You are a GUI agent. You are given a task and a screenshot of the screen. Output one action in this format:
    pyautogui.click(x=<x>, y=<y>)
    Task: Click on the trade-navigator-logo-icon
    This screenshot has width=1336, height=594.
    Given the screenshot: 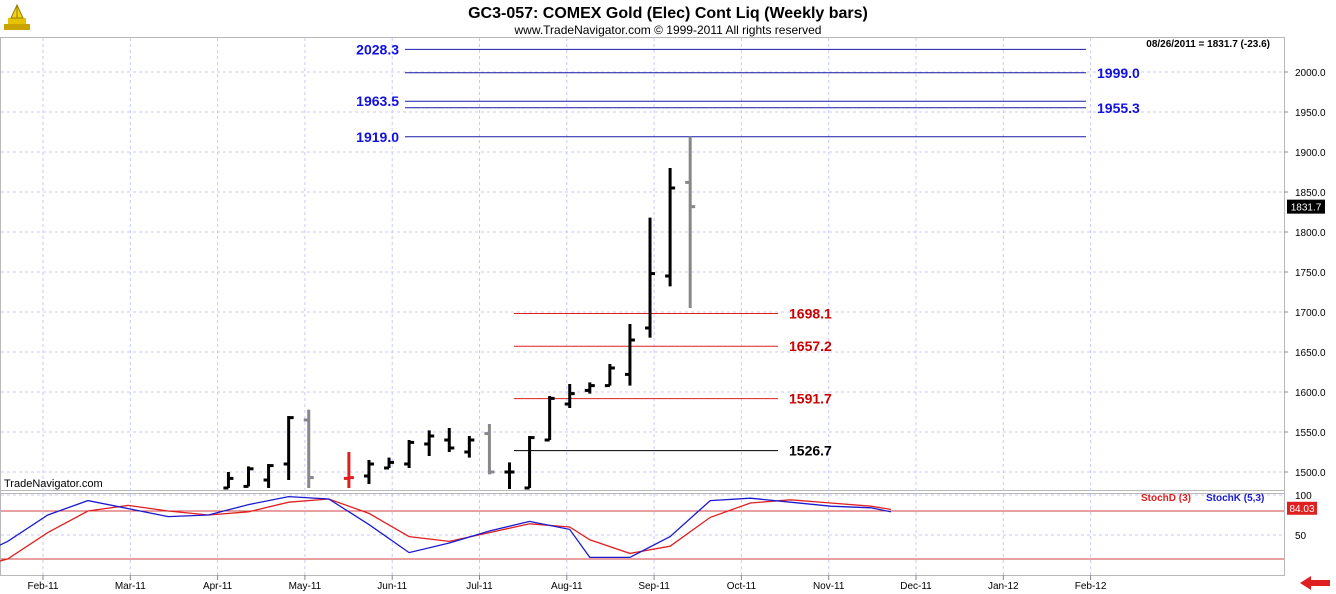 What is the action you would take?
    pyautogui.click(x=17, y=16)
    